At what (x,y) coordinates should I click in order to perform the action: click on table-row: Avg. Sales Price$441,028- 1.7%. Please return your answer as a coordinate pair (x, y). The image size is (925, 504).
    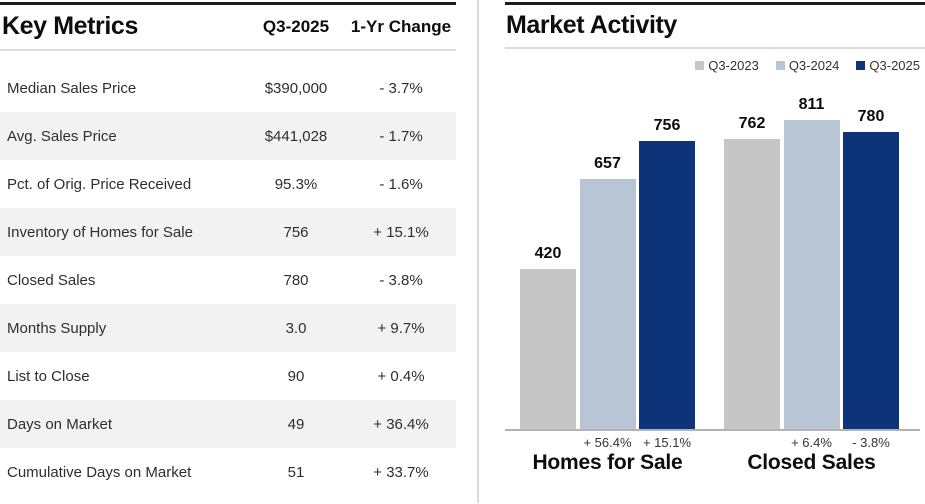
    Looking at the image, I should click on (228, 136).